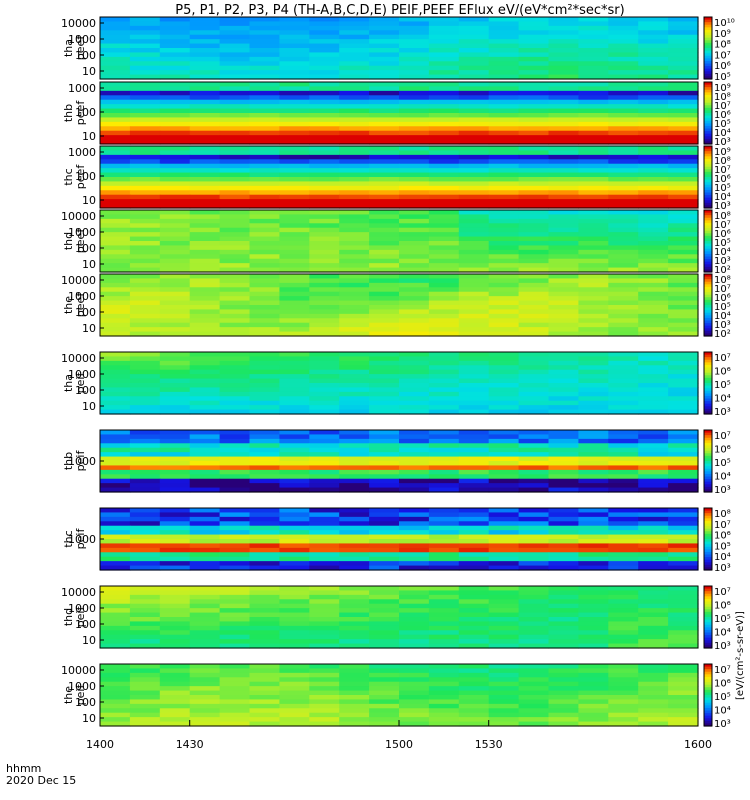  I want to click on colorbar-tick-label: 10⁴, so click(722, 133).